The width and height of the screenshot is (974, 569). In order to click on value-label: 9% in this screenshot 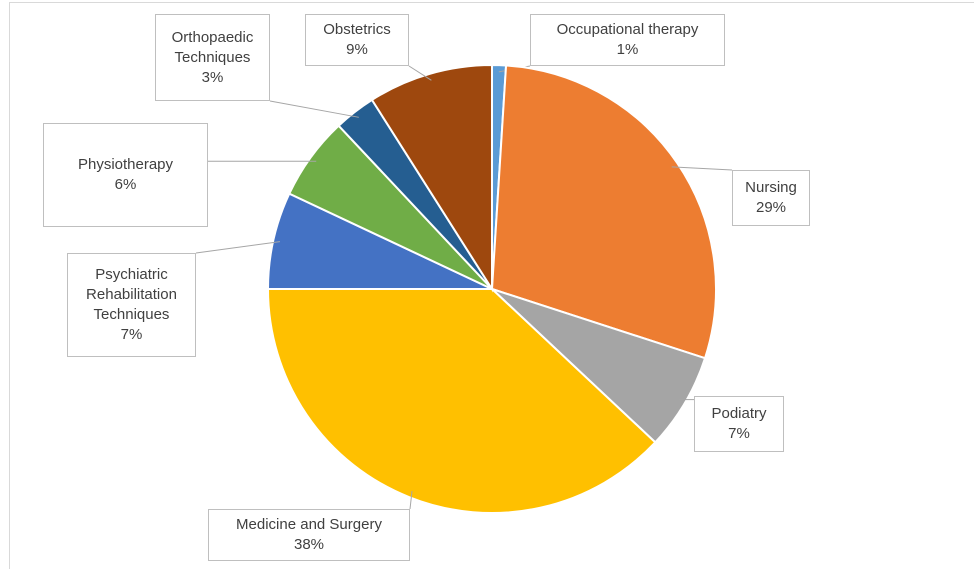, I will do `click(357, 49)`.